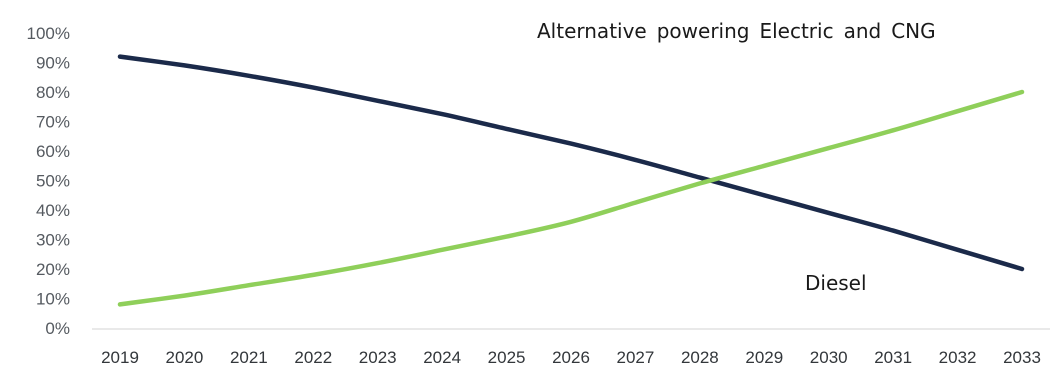  I want to click on y-tick-label: 0%, so click(57, 328).